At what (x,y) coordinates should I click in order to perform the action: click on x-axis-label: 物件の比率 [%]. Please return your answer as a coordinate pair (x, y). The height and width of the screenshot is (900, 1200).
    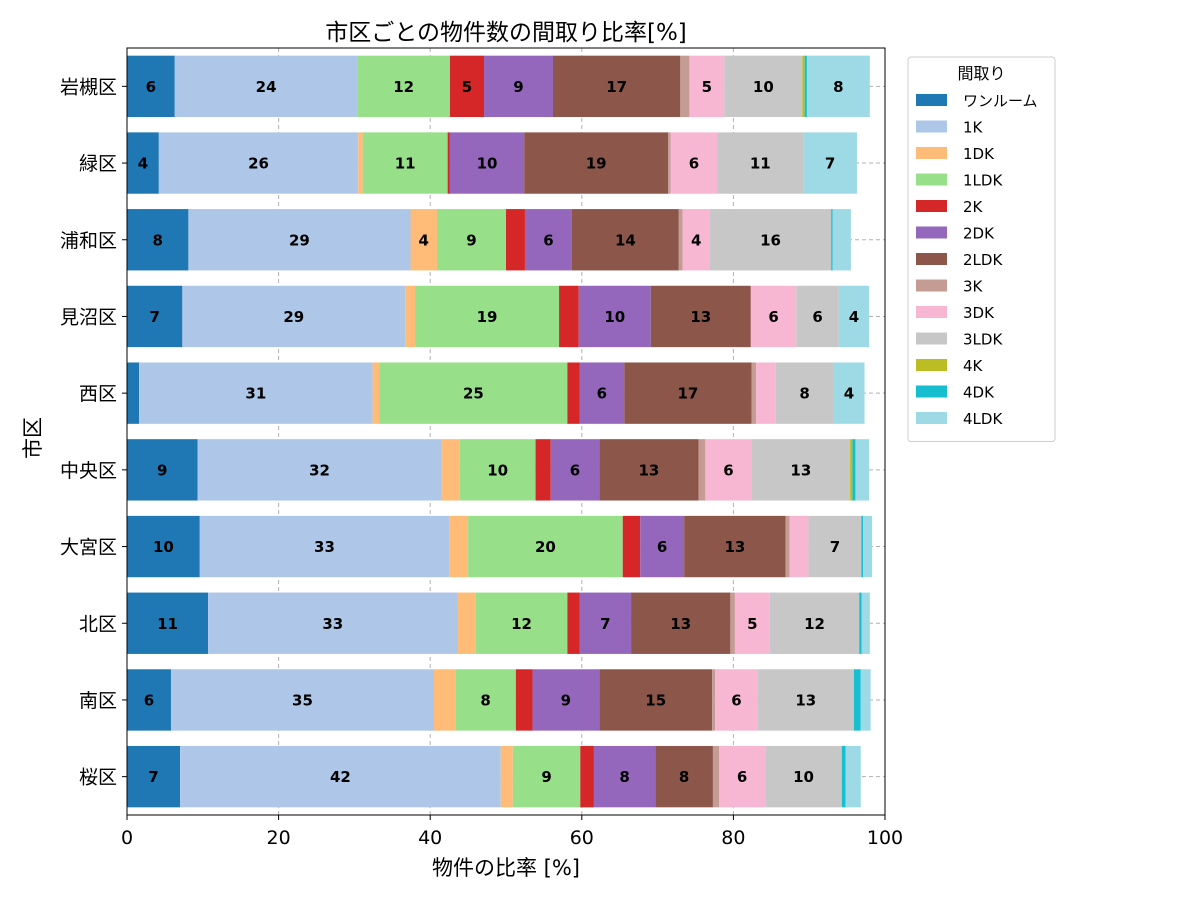
    Looking at the image, I should click on (506, 868).